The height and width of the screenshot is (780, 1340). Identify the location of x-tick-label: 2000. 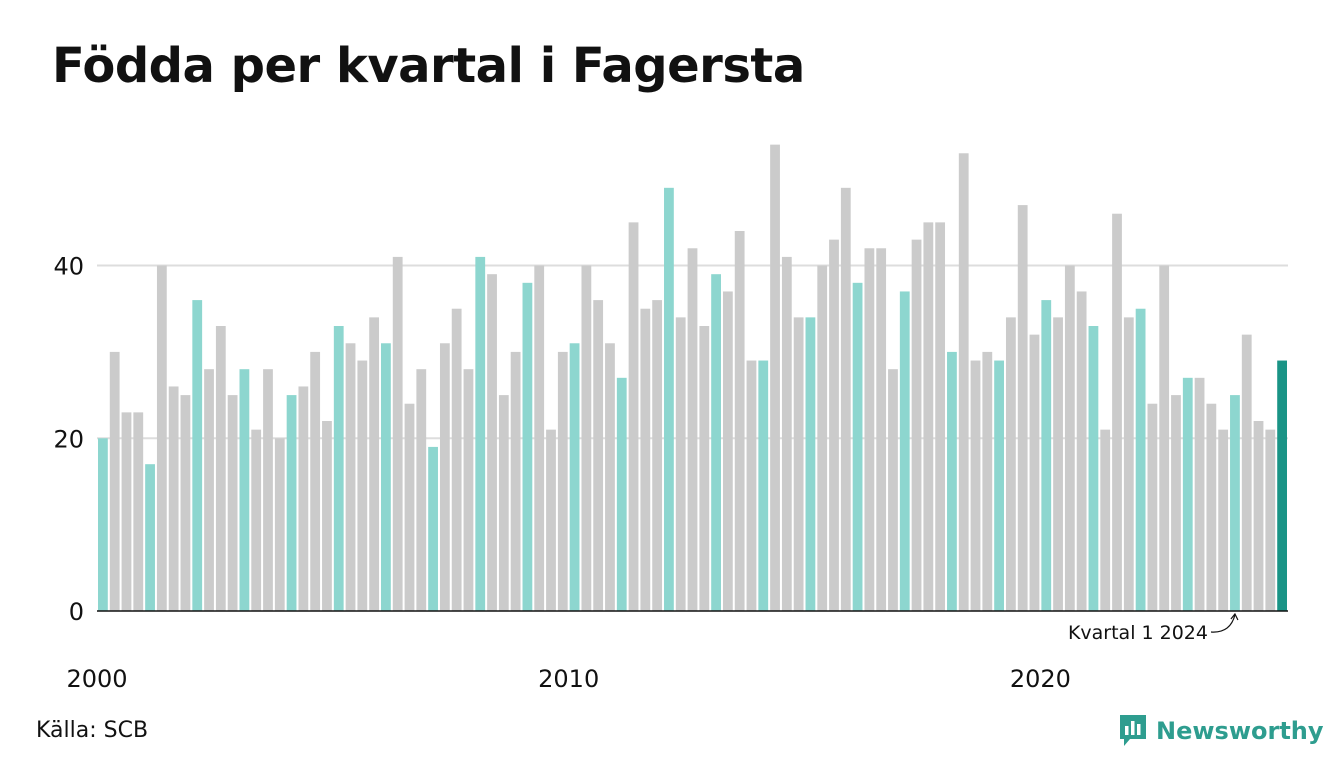
(96, 679).